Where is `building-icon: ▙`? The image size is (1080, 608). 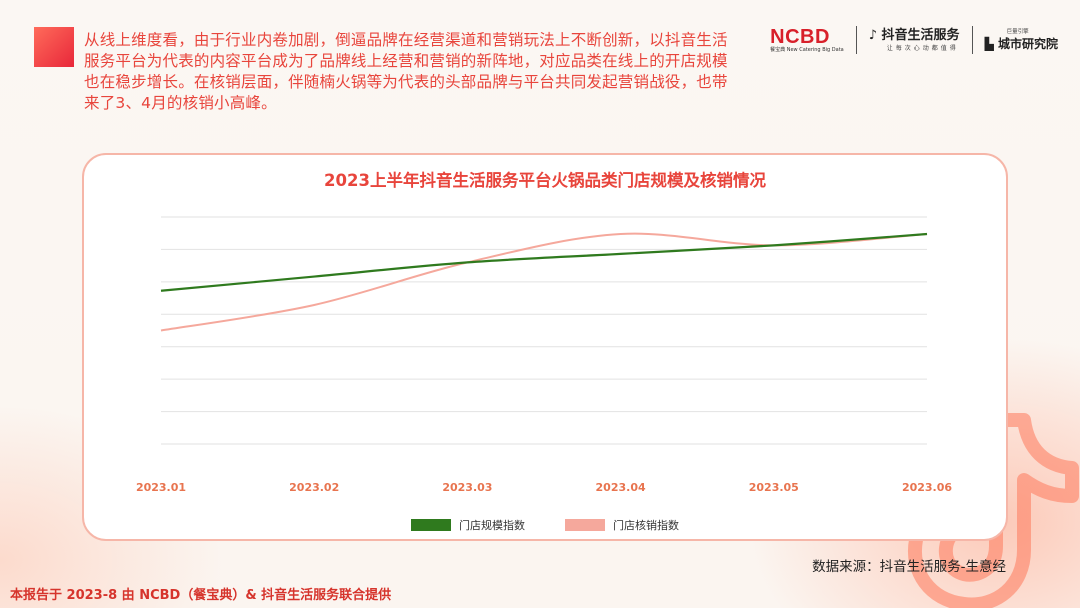
building-icon: ▙ is located at coordinates (989, 44).